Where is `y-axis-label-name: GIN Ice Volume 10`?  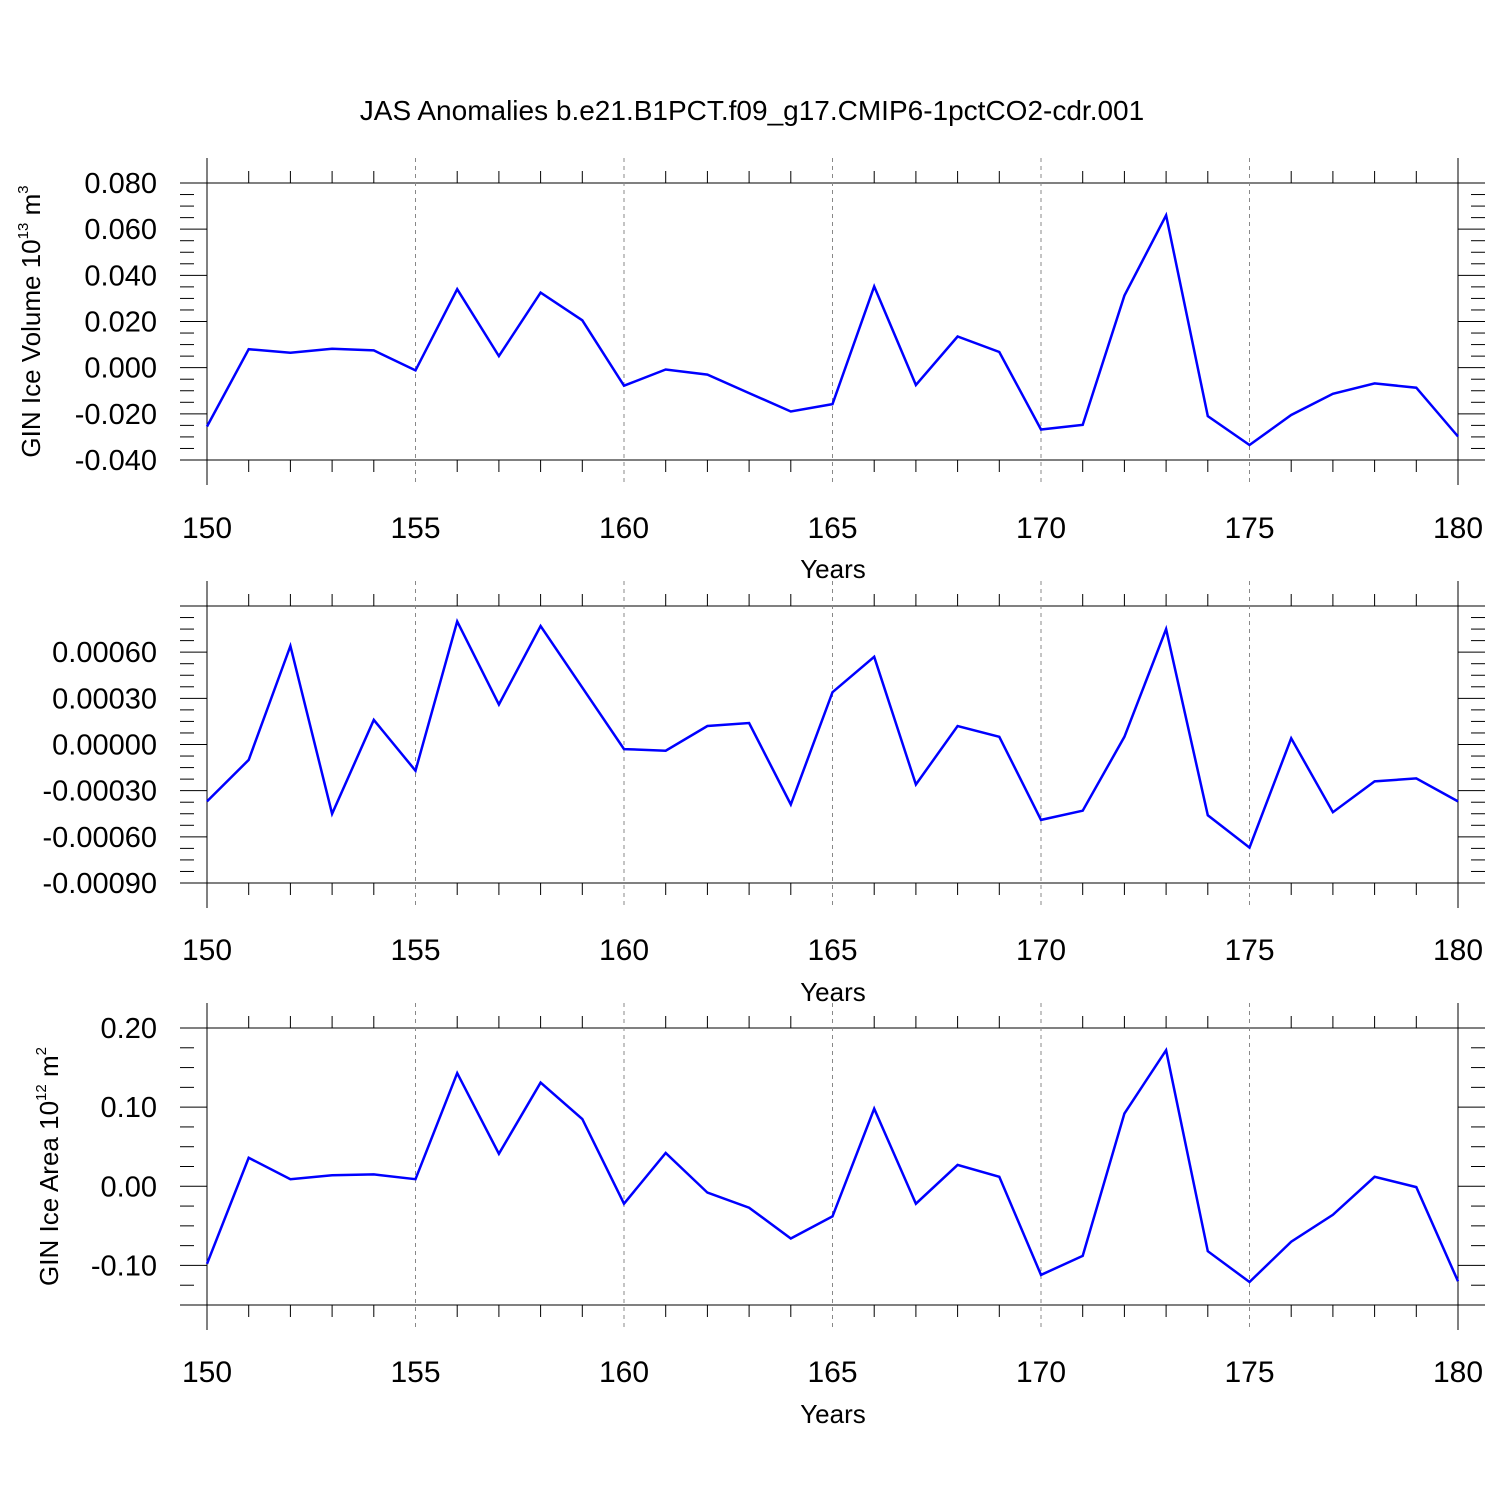 y-axis-label-name: GIN Ice Volume 10 is located at coordinates (31, 348).